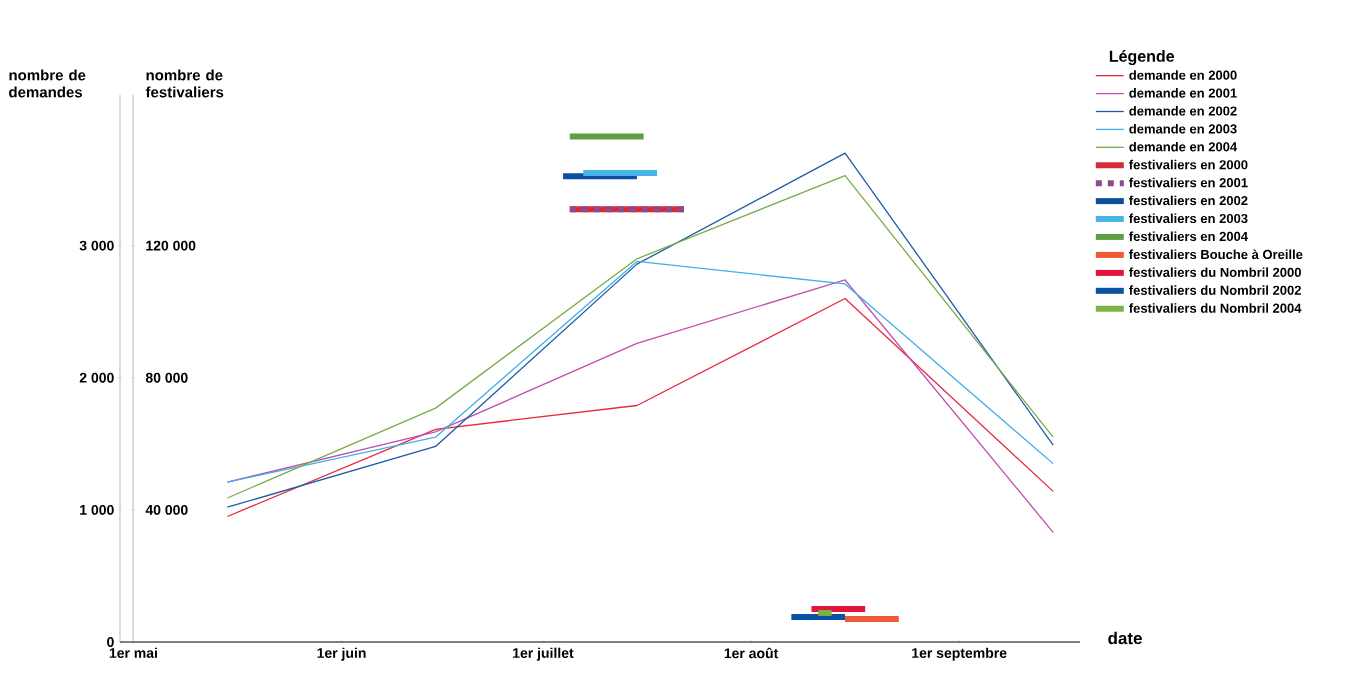 This screenshot has height=686, width=1350. Describe the element at coordinates (959, 654) in the screenshot. I see `x-tick-label: 1er septembre` at that location.